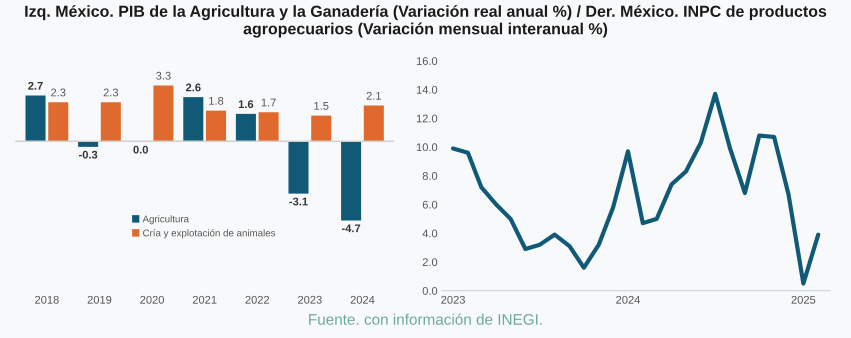  What do you see at coordinates (427, 61) in the screenshot?
I see `y-tick-label: 16.0` at bounding box center [427, 61].